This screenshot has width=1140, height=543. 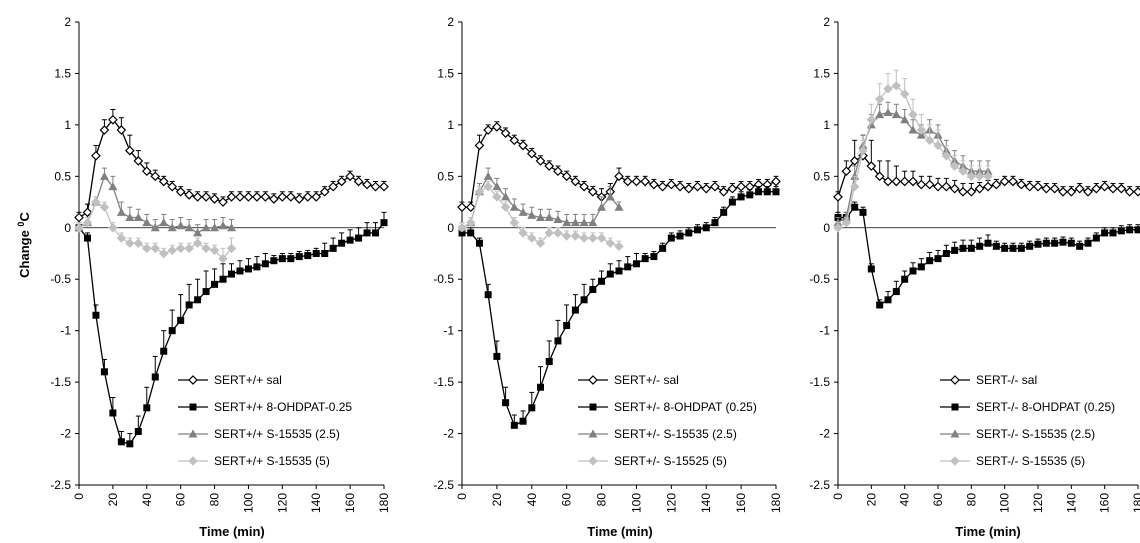 I want to click on x-tick-label: 120, so click(x=671, y=503).